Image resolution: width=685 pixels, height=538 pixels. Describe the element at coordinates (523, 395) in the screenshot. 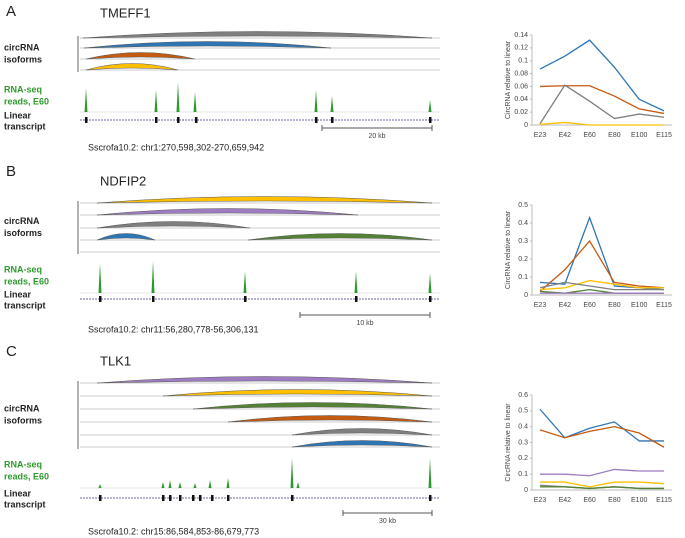

I see `y-tick-label: 0.6` at that location.